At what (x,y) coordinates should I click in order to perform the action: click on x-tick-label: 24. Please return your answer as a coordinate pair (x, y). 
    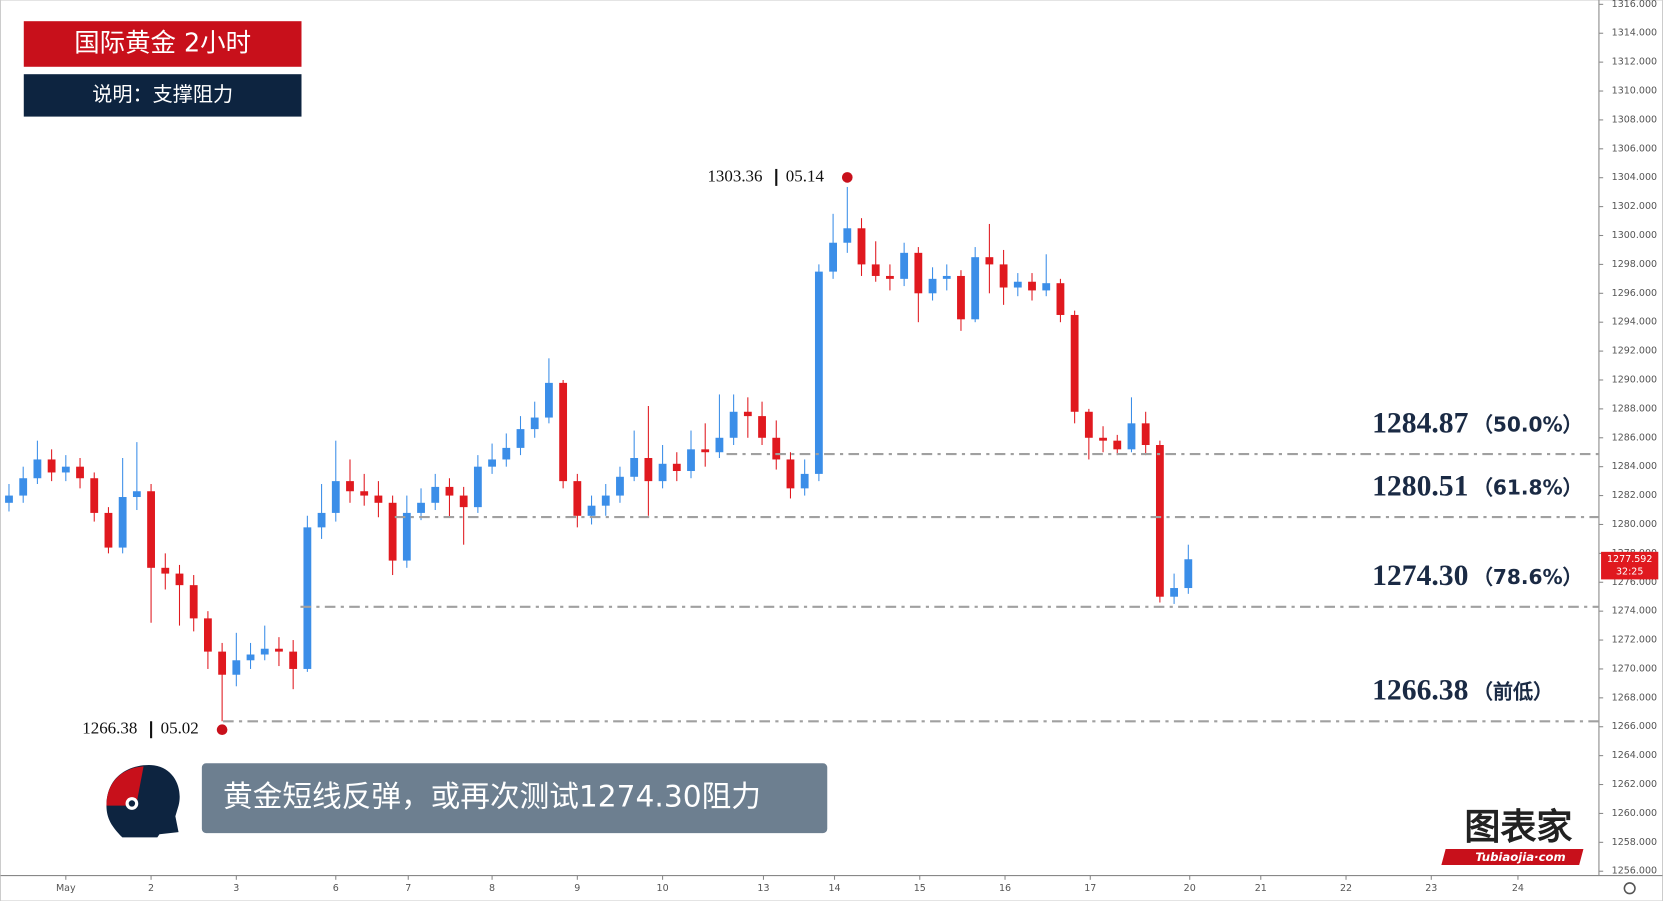
    Looking at the image, I should click on (1518, 888).